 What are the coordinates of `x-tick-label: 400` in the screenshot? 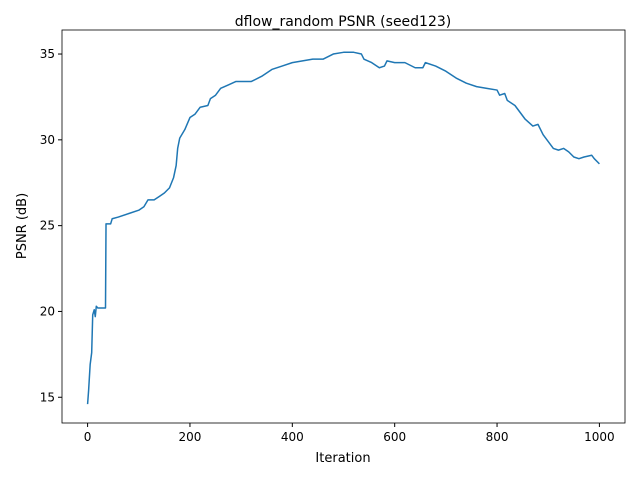 It's located at (292, 437).